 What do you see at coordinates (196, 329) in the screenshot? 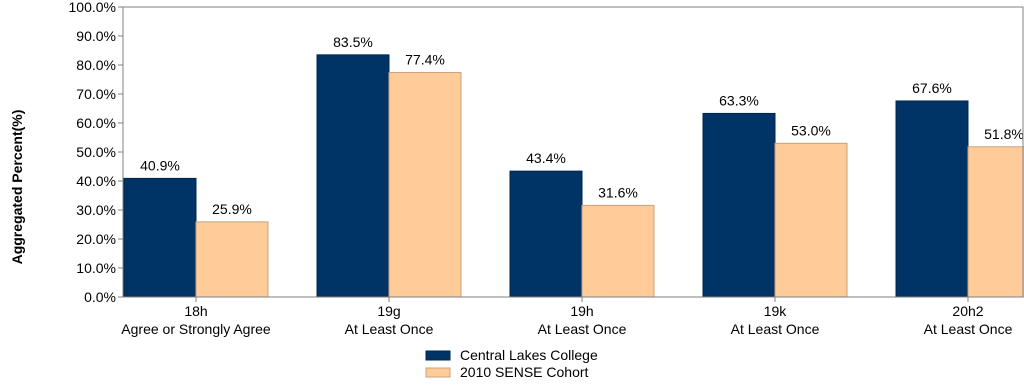
I see `x-category-label: Agree or Strongly Agree` at bounding box center [196, 329].